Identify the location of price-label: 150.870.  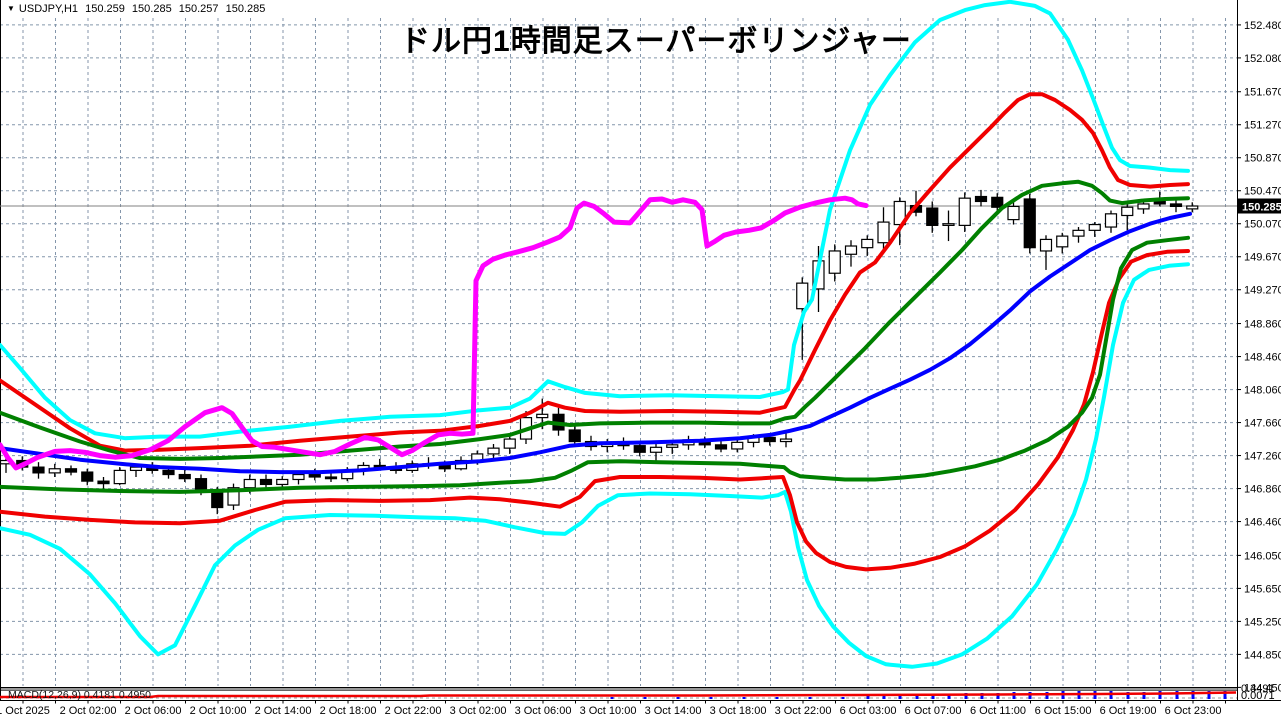
(1262, 159).